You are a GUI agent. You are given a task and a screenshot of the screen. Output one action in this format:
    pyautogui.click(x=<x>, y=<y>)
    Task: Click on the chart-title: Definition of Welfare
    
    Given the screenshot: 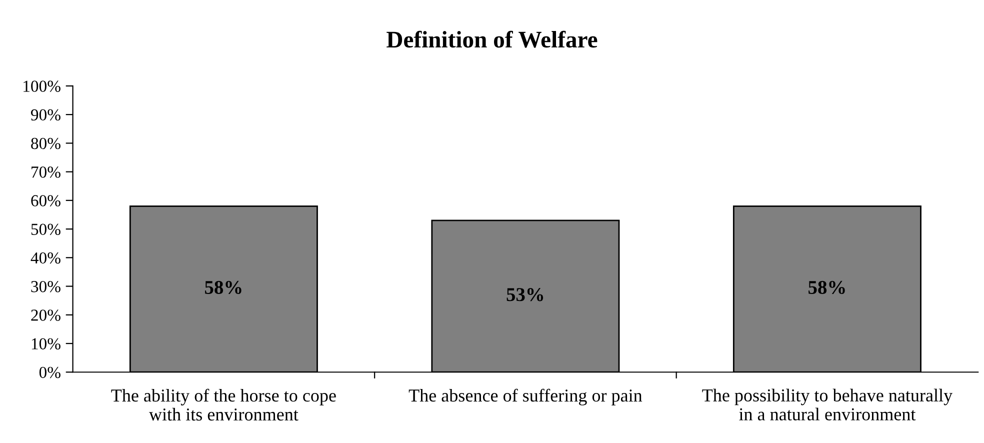 What is the action you would take?
    pyautogui.click(x=492, y=39)
    